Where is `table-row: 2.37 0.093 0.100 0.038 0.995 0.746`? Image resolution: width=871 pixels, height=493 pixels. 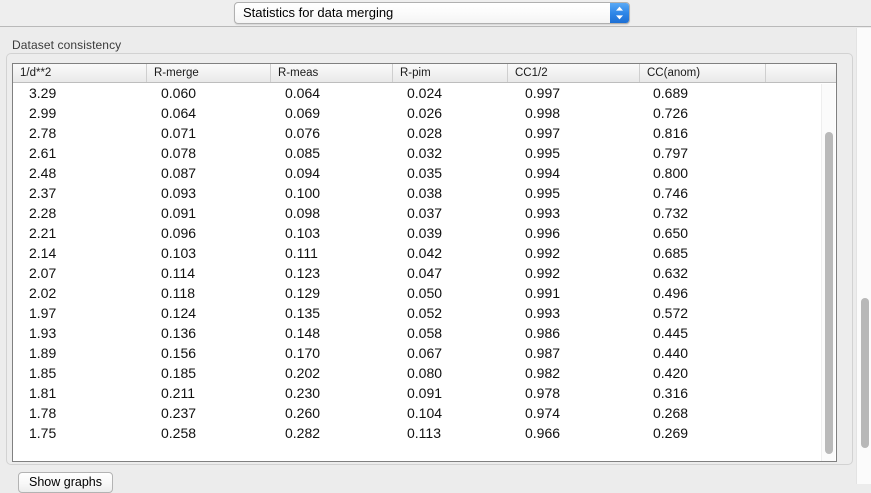 table-row: 2.37 0.093 0.100 0.038 0.995 0.746 is located at coordinates (424, 193).